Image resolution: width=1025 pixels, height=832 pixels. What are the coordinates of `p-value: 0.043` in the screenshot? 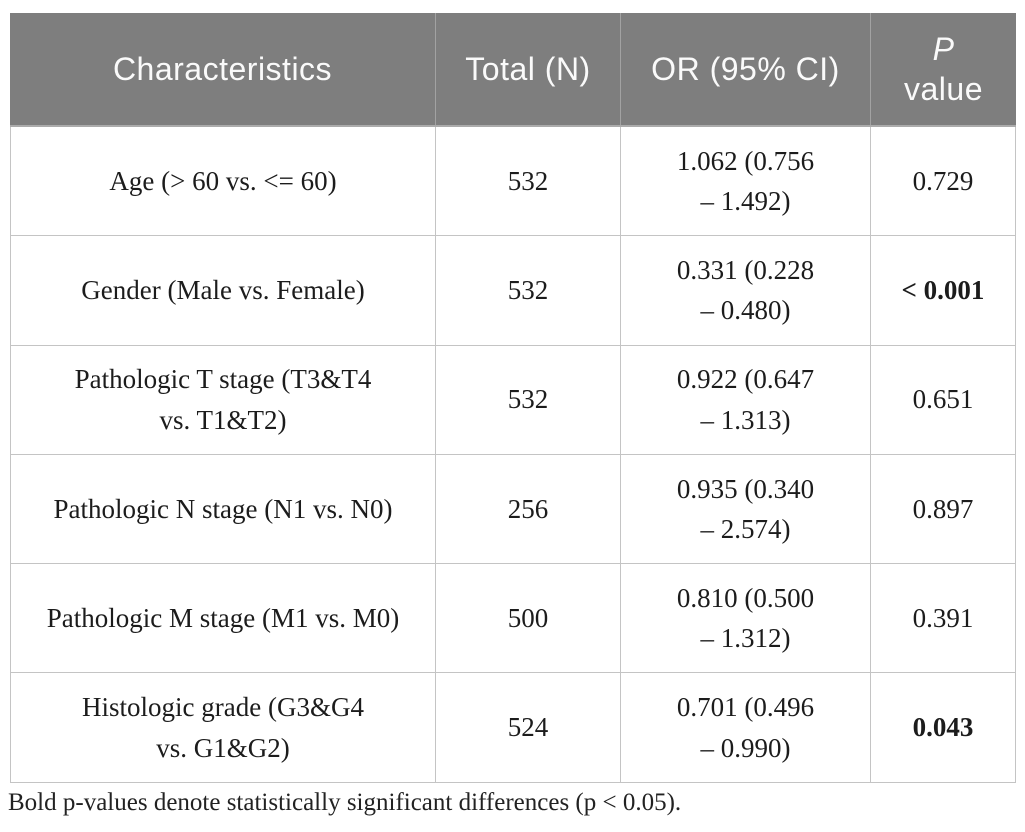 It's located at (943, 727).